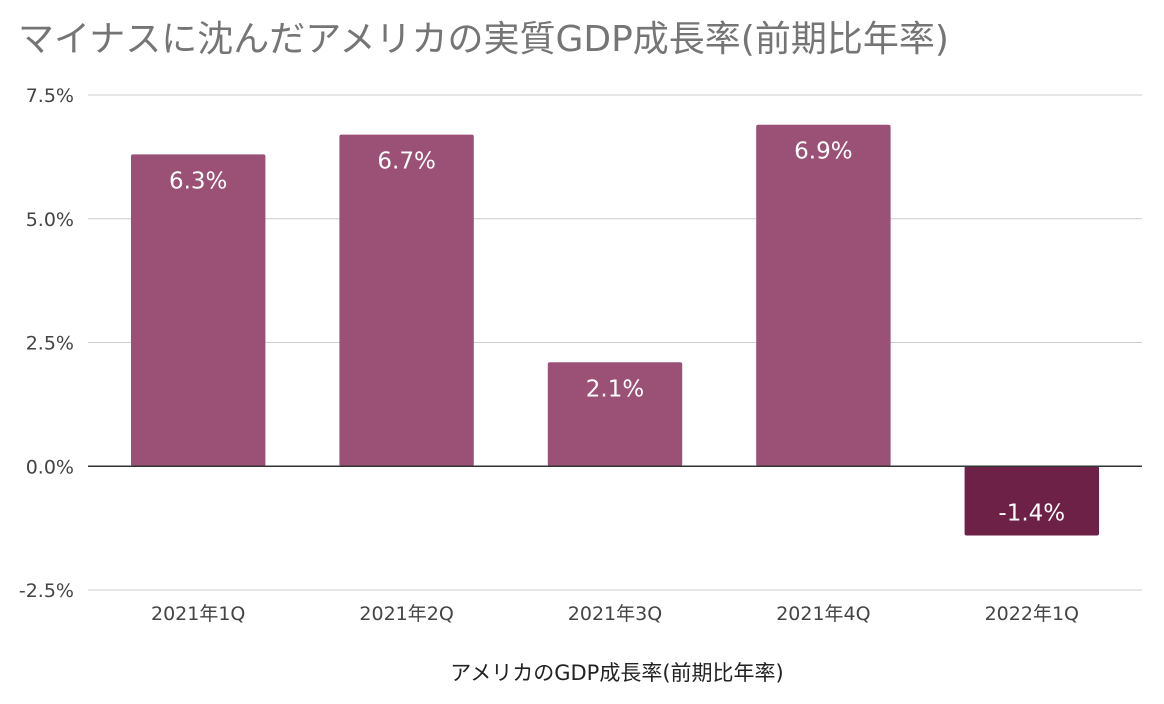 The image size is (1164, 704). I want to click on y-axis-ticks: 7.5% 5.0% 2.5% 0.0% -2.5%, so click(46, 343).